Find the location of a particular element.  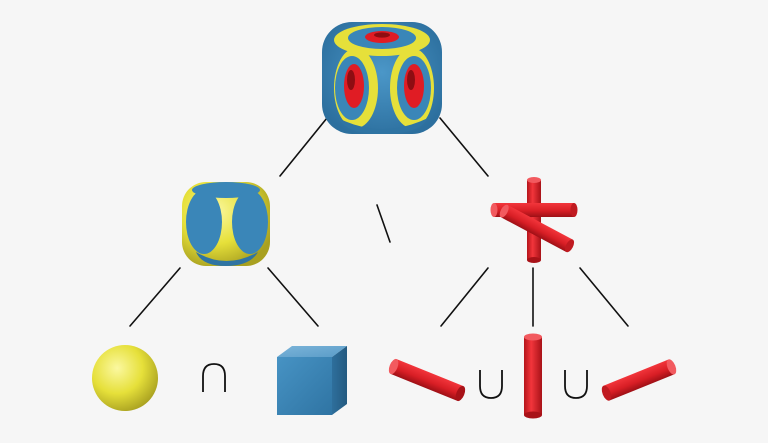

cylinder-x-icon is located at coordinates (427, 380).